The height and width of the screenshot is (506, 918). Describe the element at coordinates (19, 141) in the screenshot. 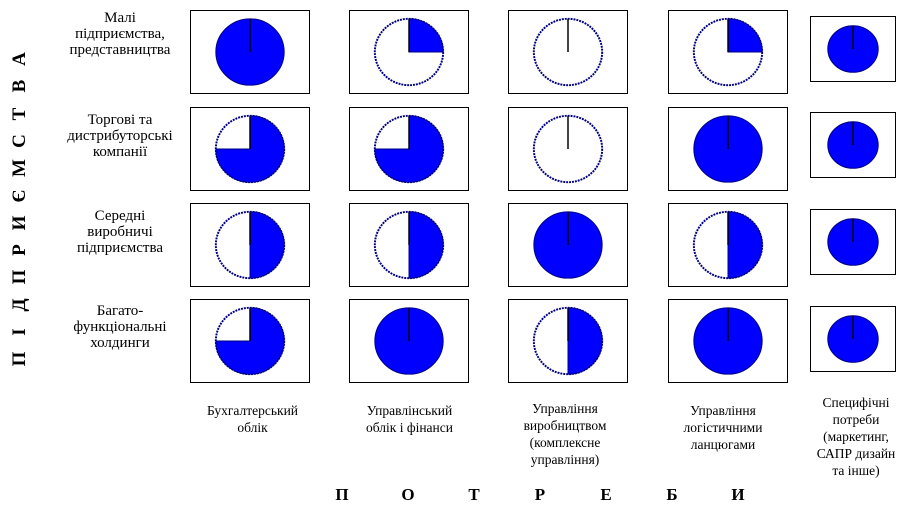

I see `side-title-letter: С` at that location.